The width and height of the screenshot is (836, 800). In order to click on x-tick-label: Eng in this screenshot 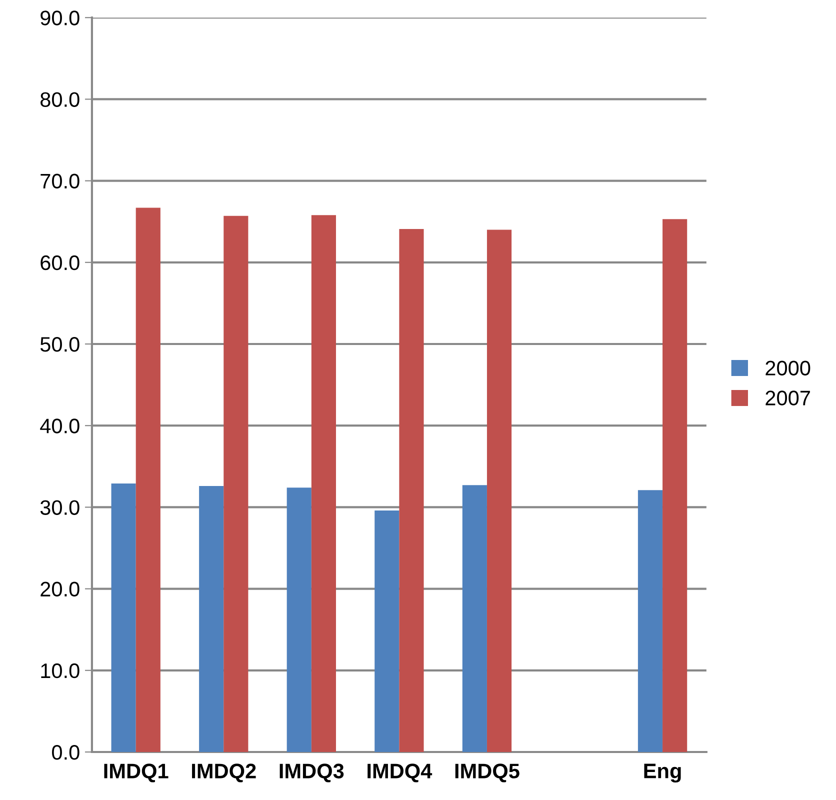, I will do `click(662, 773)`.